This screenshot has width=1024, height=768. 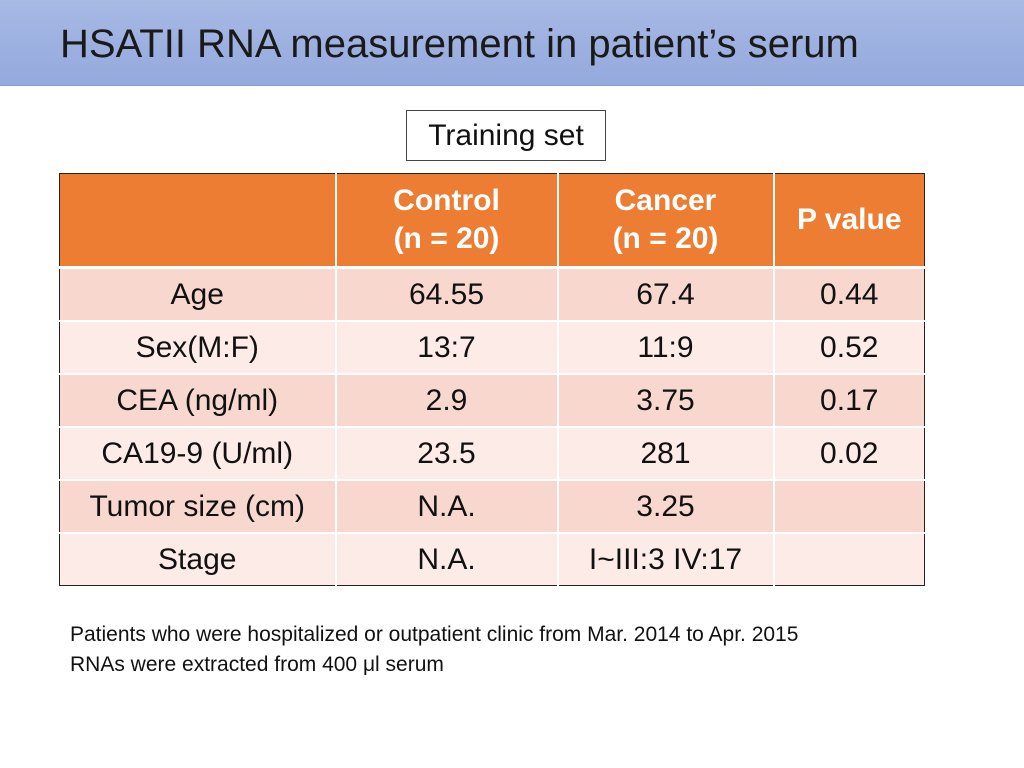 I want to click on row-label: Sex(M:F), so click(x=198, y=348).